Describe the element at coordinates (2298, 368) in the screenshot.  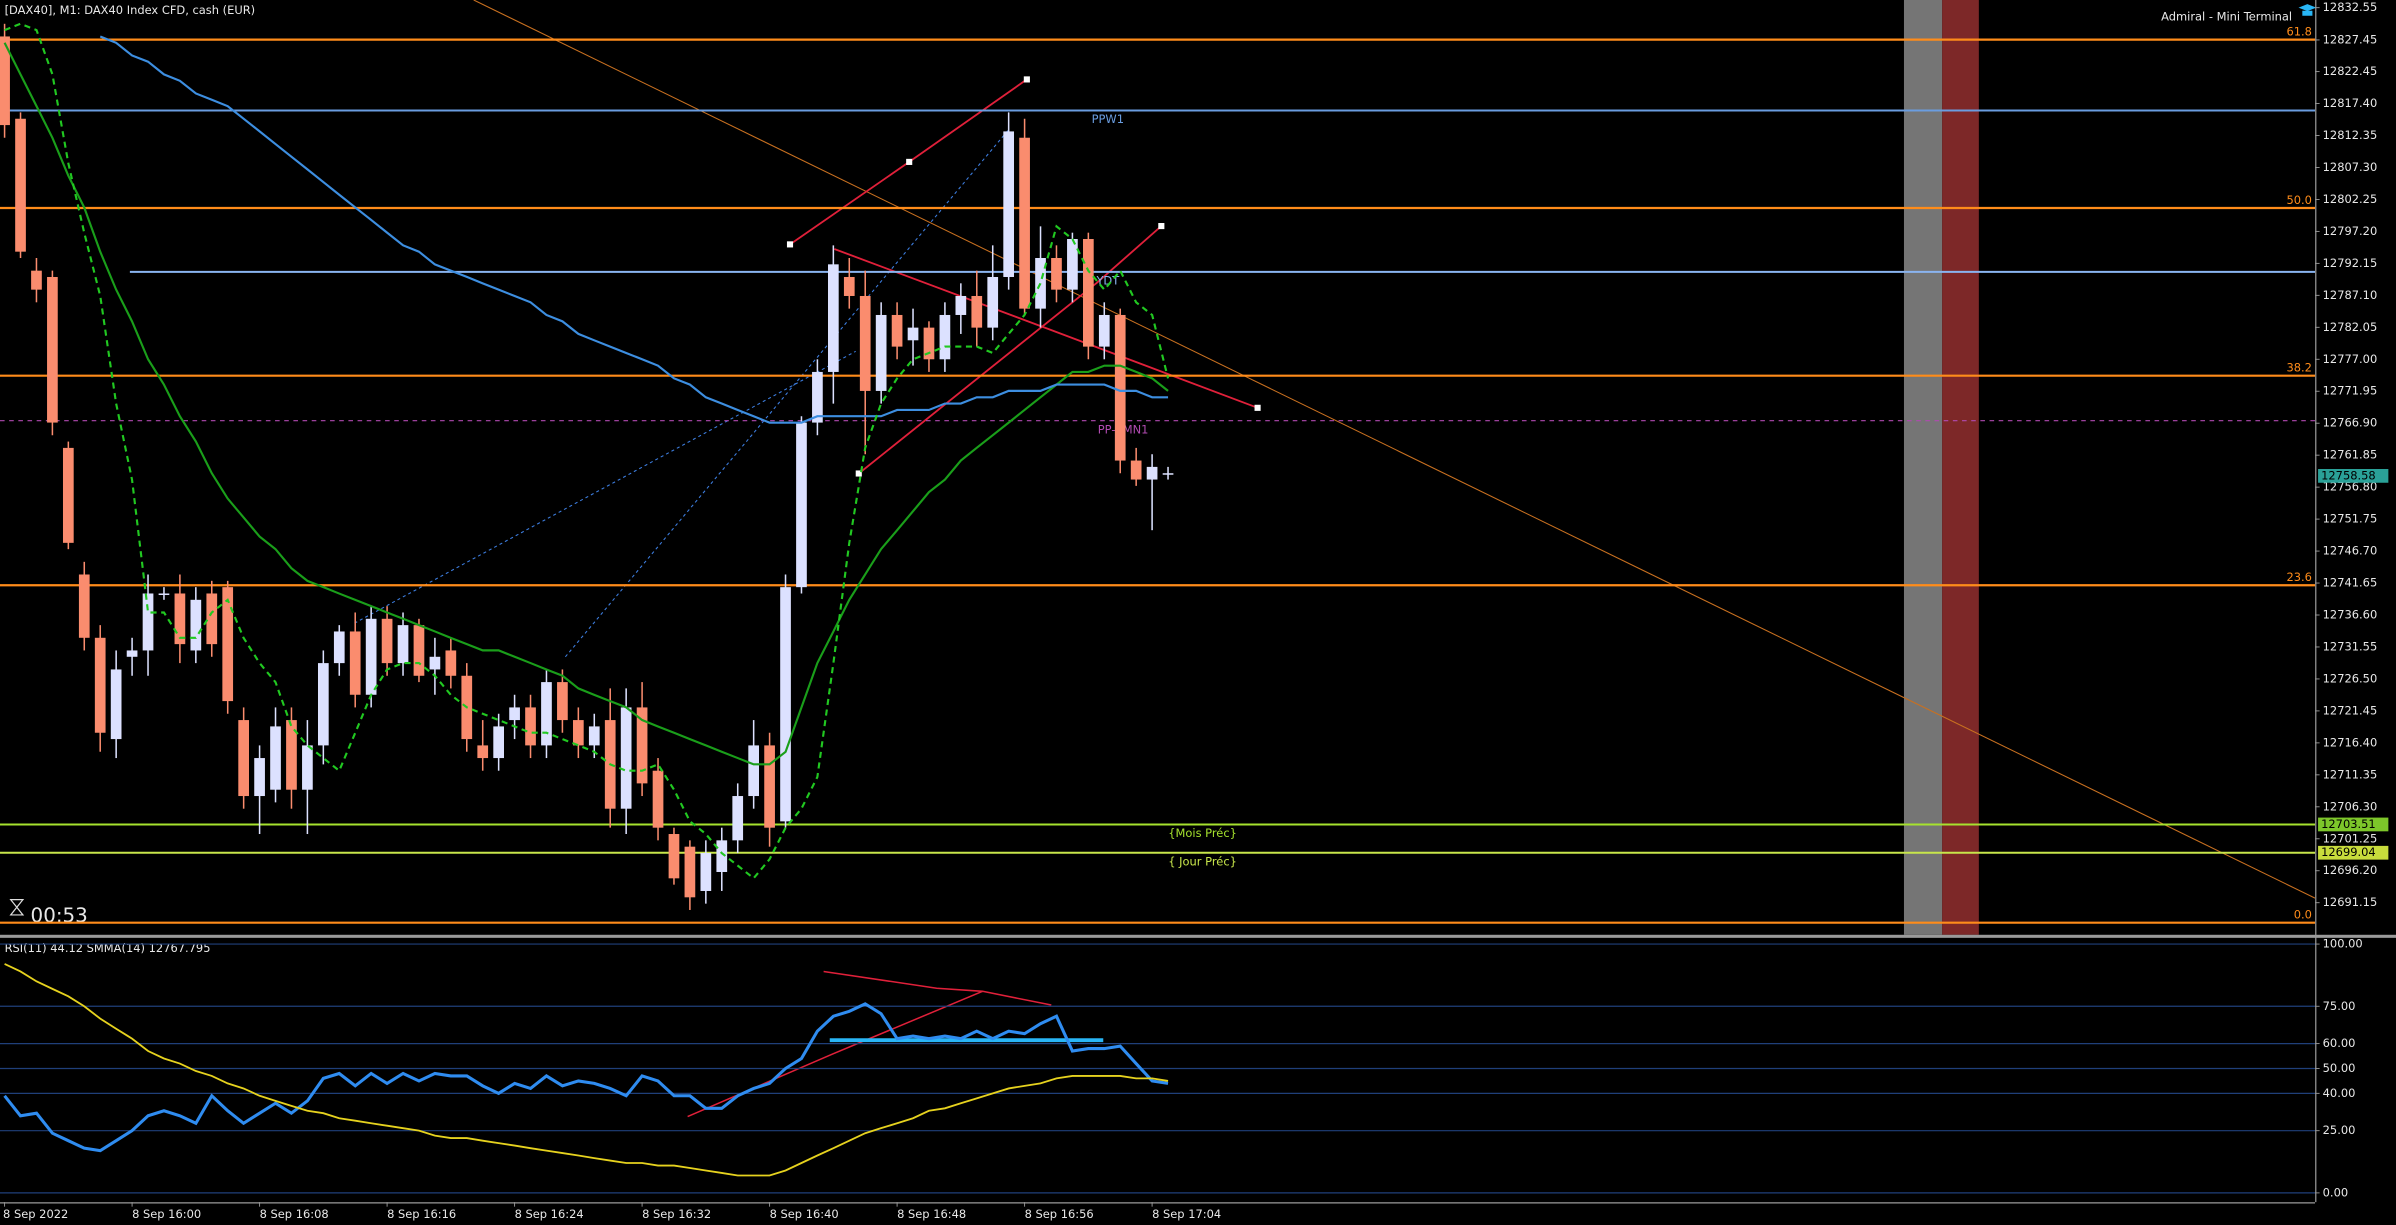
I see `fib-label: 38.2` at that location.